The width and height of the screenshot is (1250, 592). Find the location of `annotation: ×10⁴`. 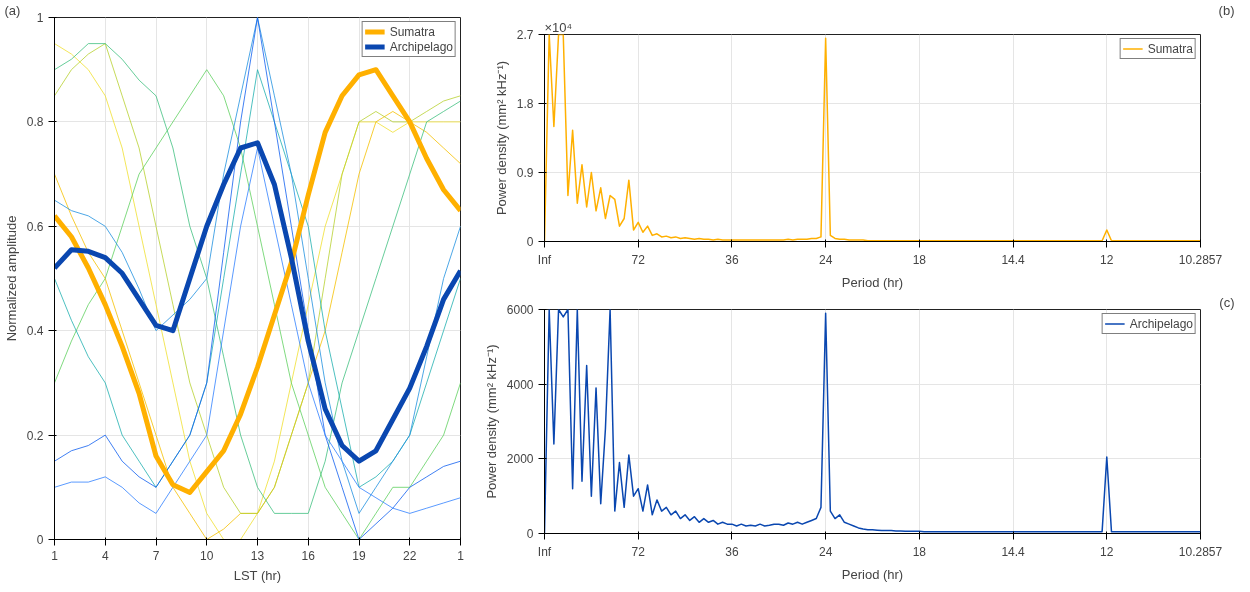

annotation: ×10⁴ is located at coordinates (558, 27).